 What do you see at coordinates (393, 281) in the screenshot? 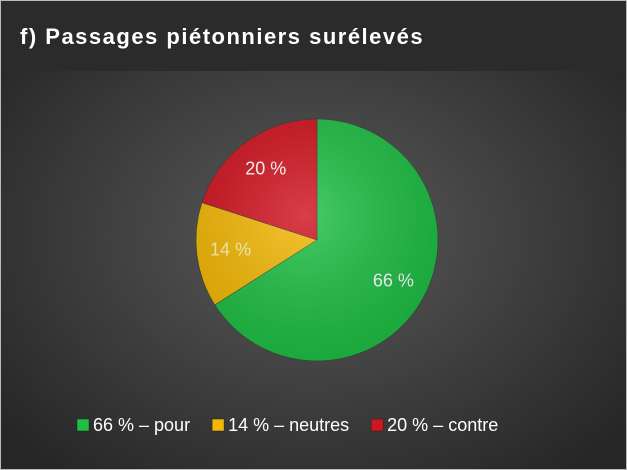
I see `data-label: 66 %` at bounding box center [393, 281].